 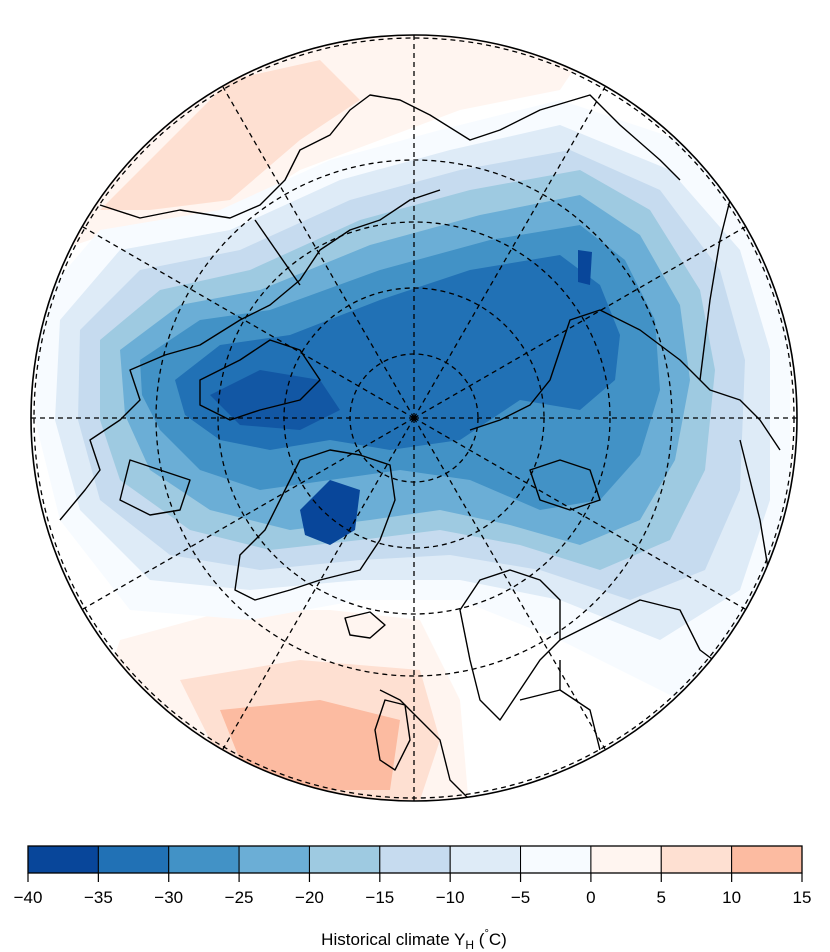 What do you see at coordinates (365, 625) in the screenshot?
I see `coastline-iceland` at bounding box center [365, 625].